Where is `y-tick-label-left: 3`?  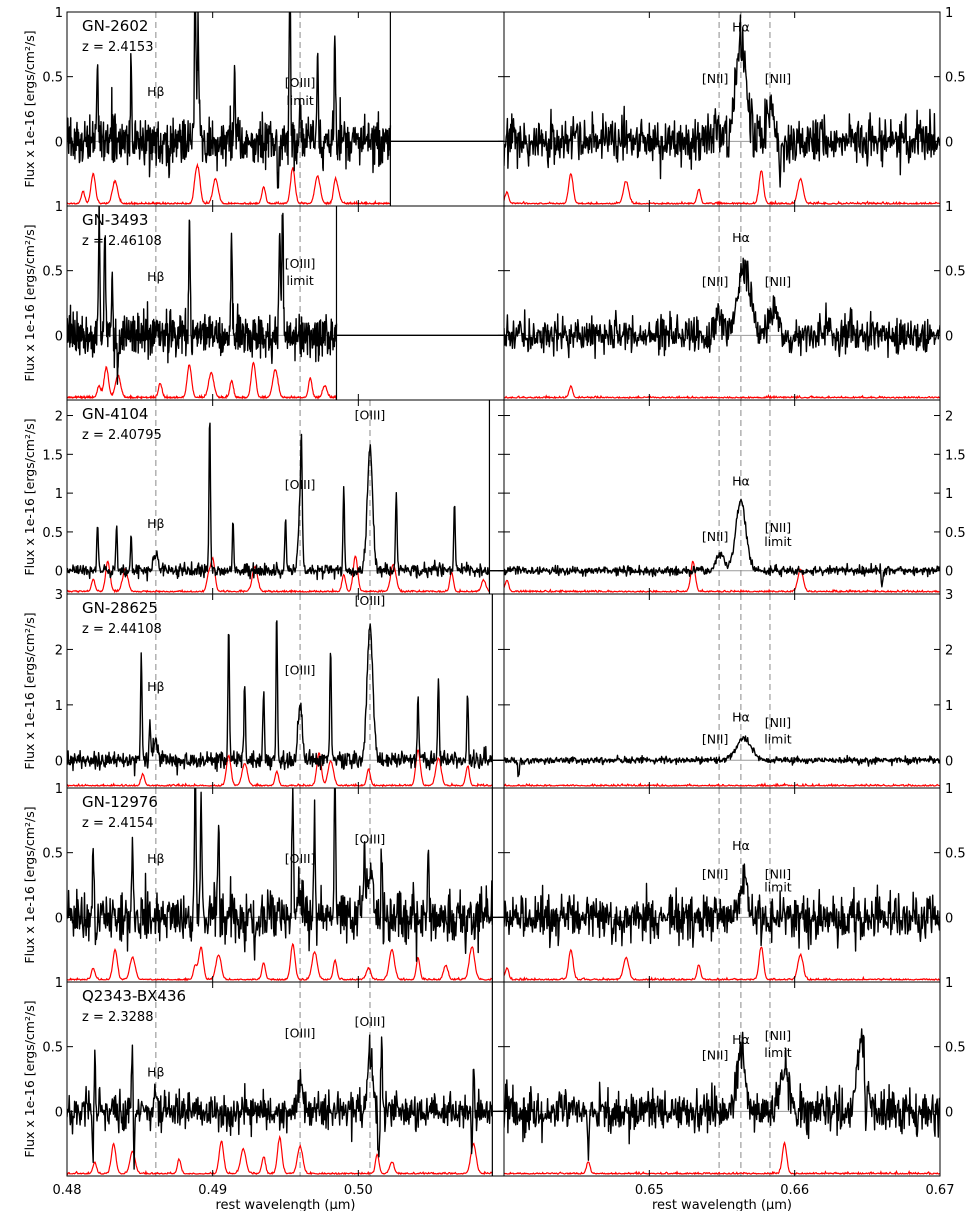
y-tick-label-left: 3 is located at coordinates (59, 595).